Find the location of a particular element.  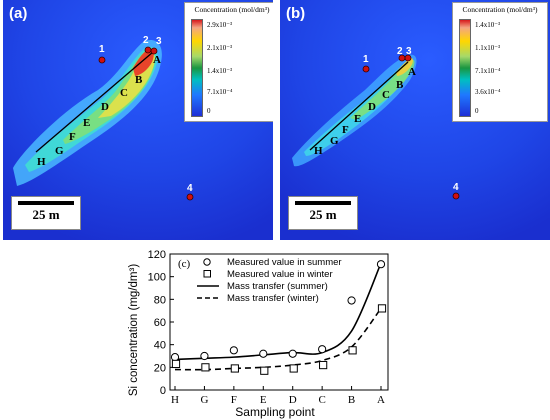

panel-label-a: (a) is located at coordinates (18, 13).